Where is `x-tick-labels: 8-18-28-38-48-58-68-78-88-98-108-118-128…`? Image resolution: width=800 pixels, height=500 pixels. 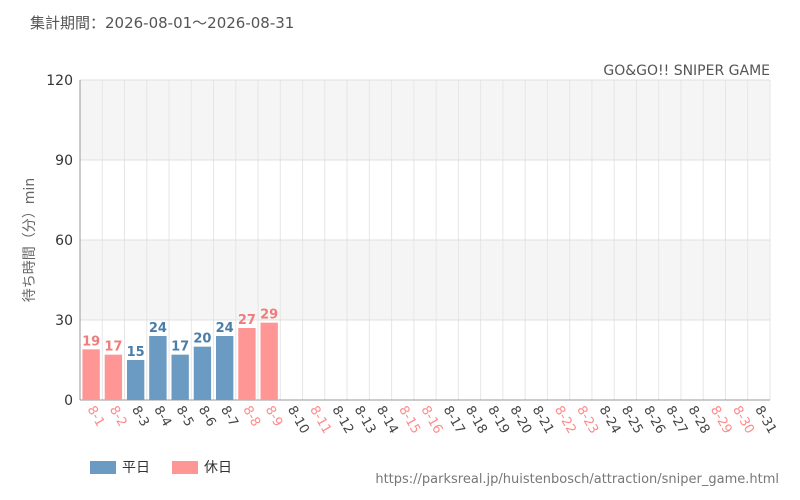
x-tick-labels: 8-18-28-38-48-58-68-78-88-98-108-118-128… is located at coordinates (431, 420).